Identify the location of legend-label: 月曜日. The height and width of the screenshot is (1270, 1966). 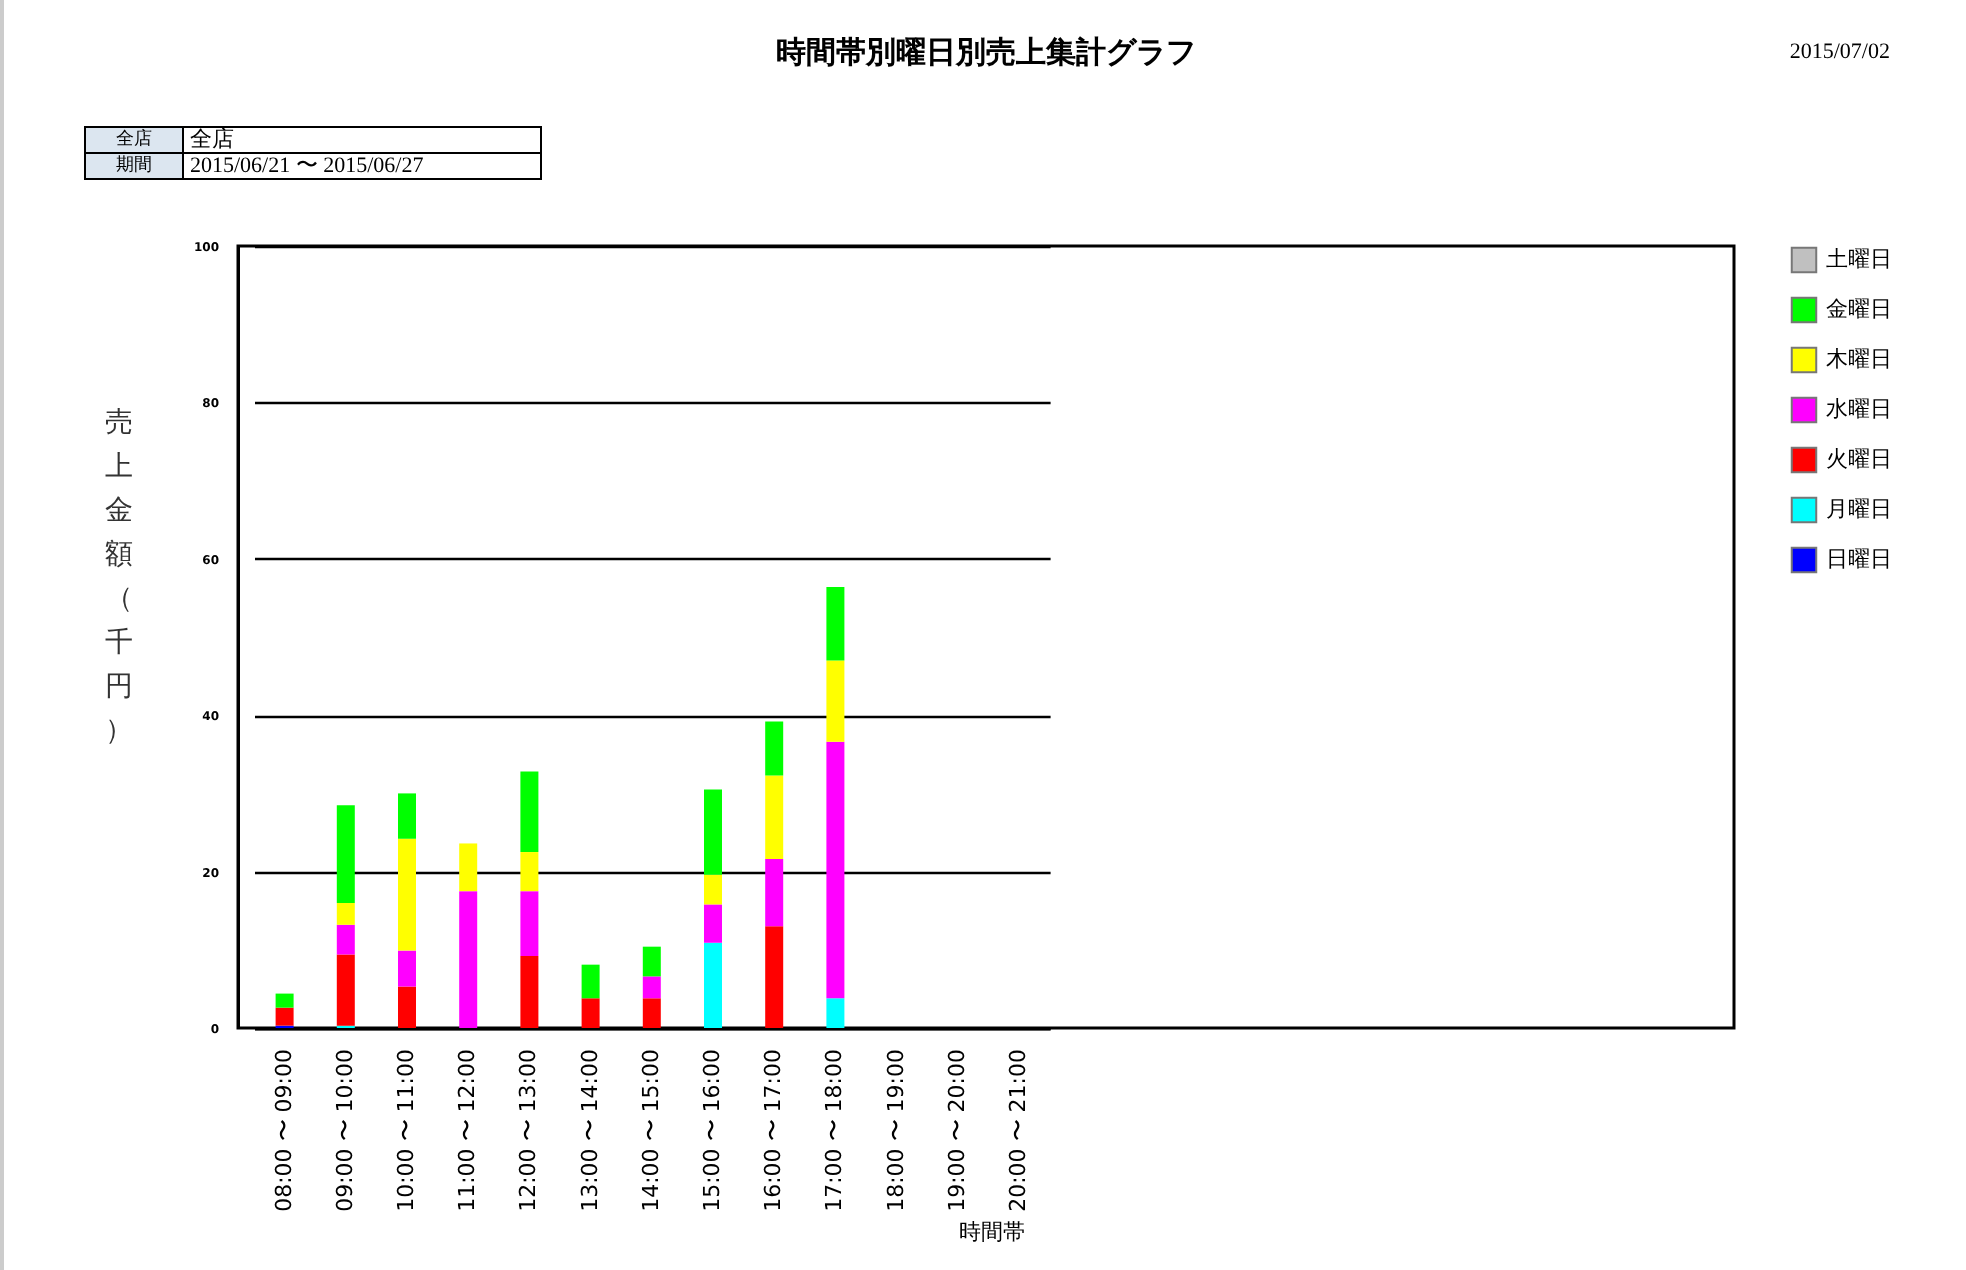
(1859, 509).